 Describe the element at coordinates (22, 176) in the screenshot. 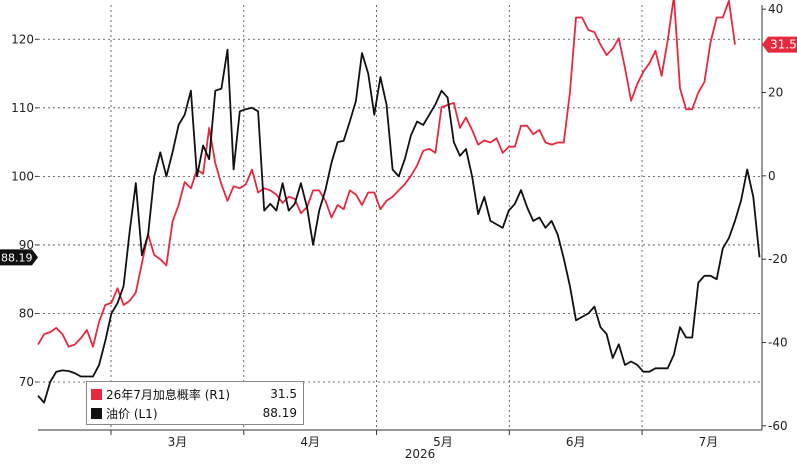

I see `left-tick-label: 100` at that location.